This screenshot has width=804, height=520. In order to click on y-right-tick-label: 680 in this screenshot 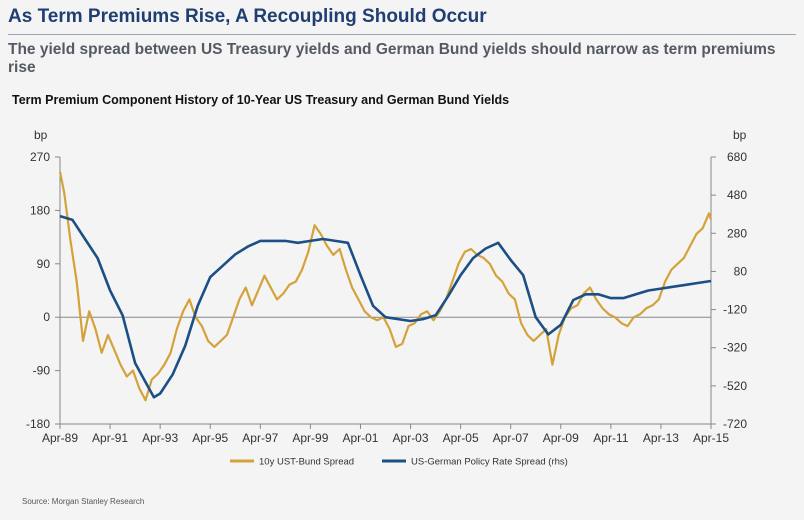, I will do `click(737, 157)`.